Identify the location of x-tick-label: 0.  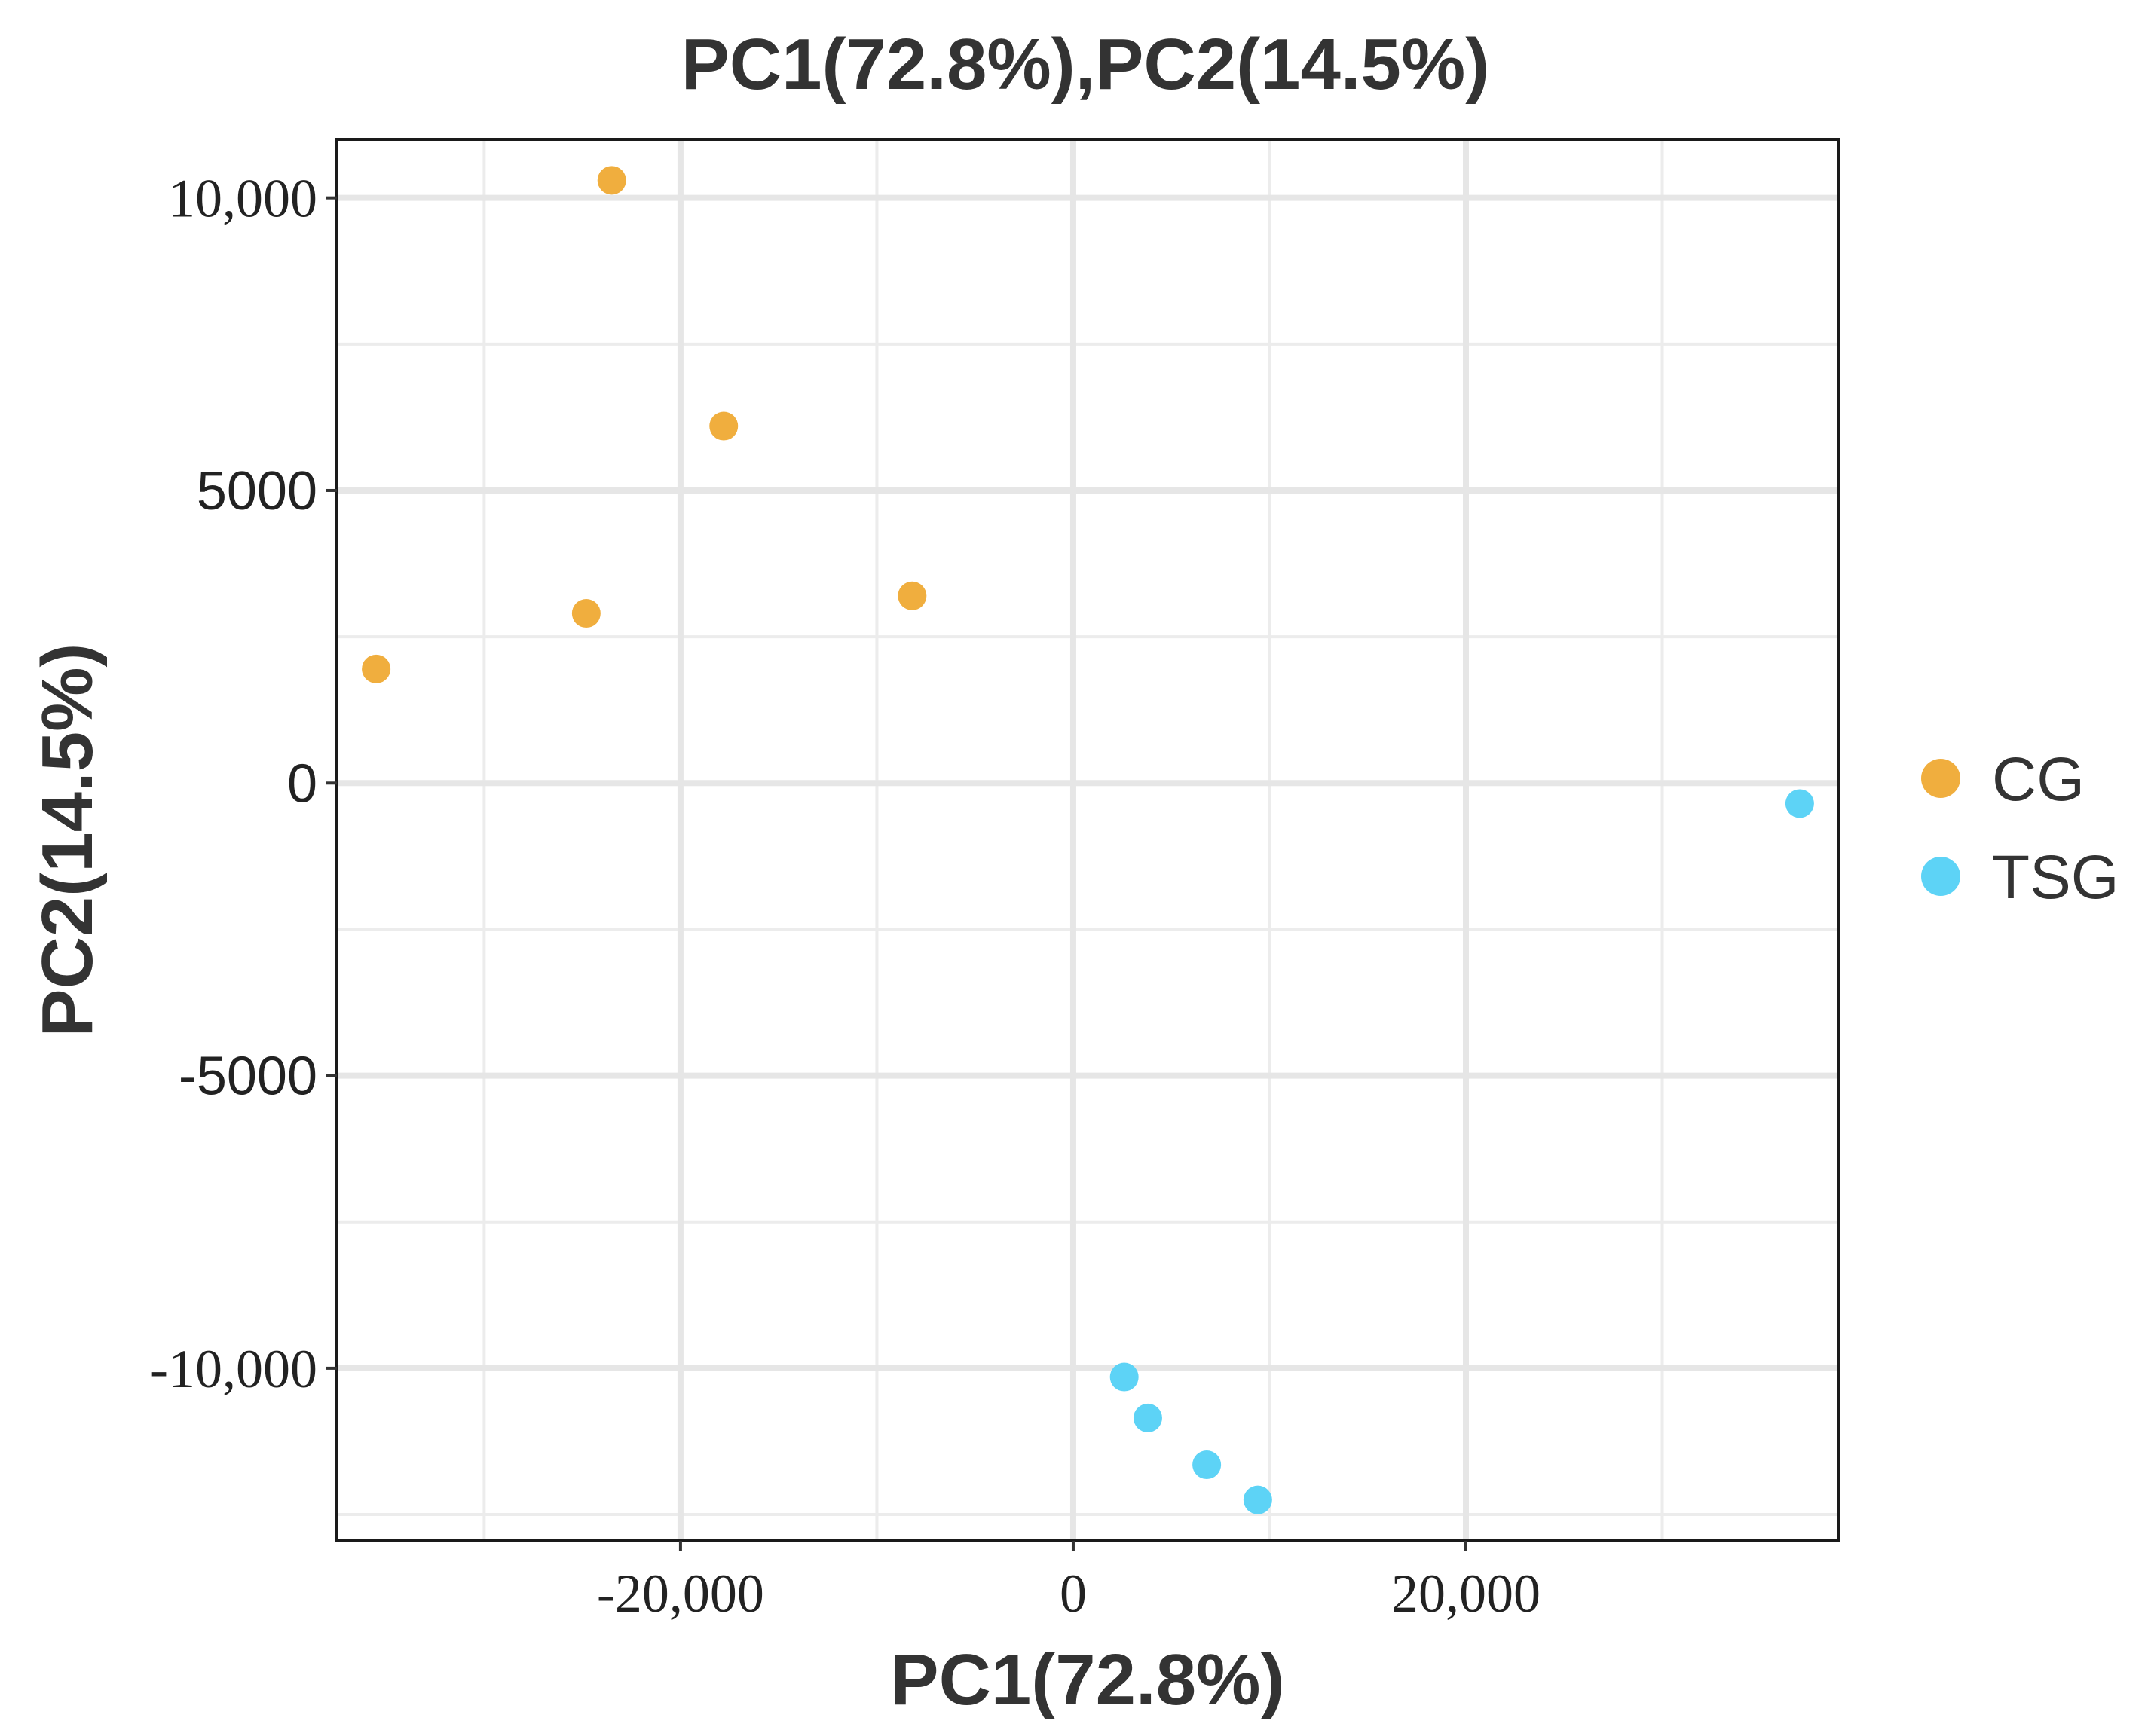
(1073, 1593).